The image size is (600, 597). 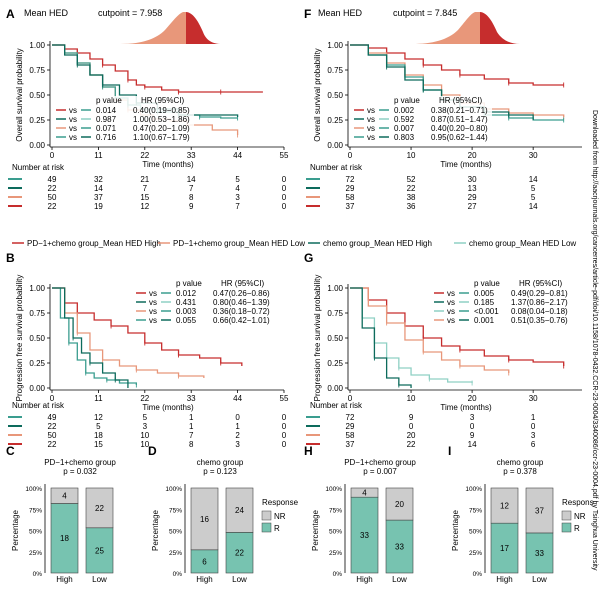 What do you see at coordinates (237, 188) in the screenshot?
I see `risk-value: 4` at bounding box center [237, 188].